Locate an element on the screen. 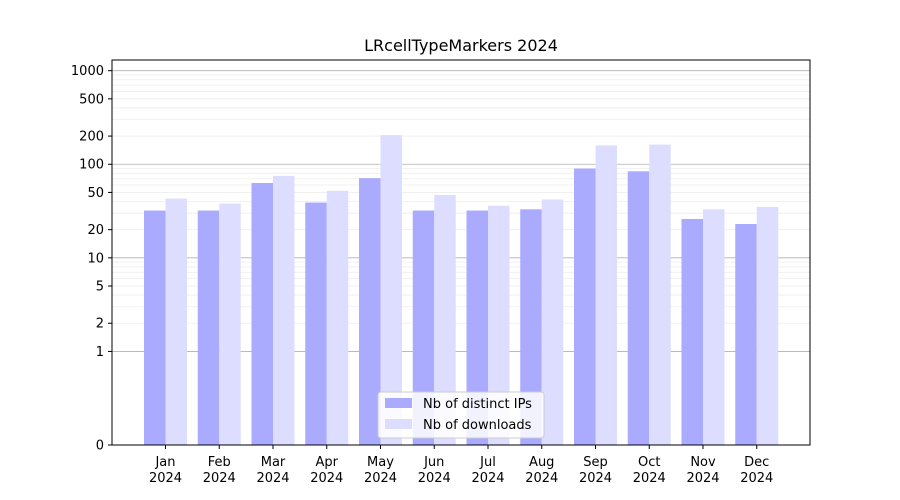 The image size is (900, 500). legend-box is located at coordinates (461, 415).